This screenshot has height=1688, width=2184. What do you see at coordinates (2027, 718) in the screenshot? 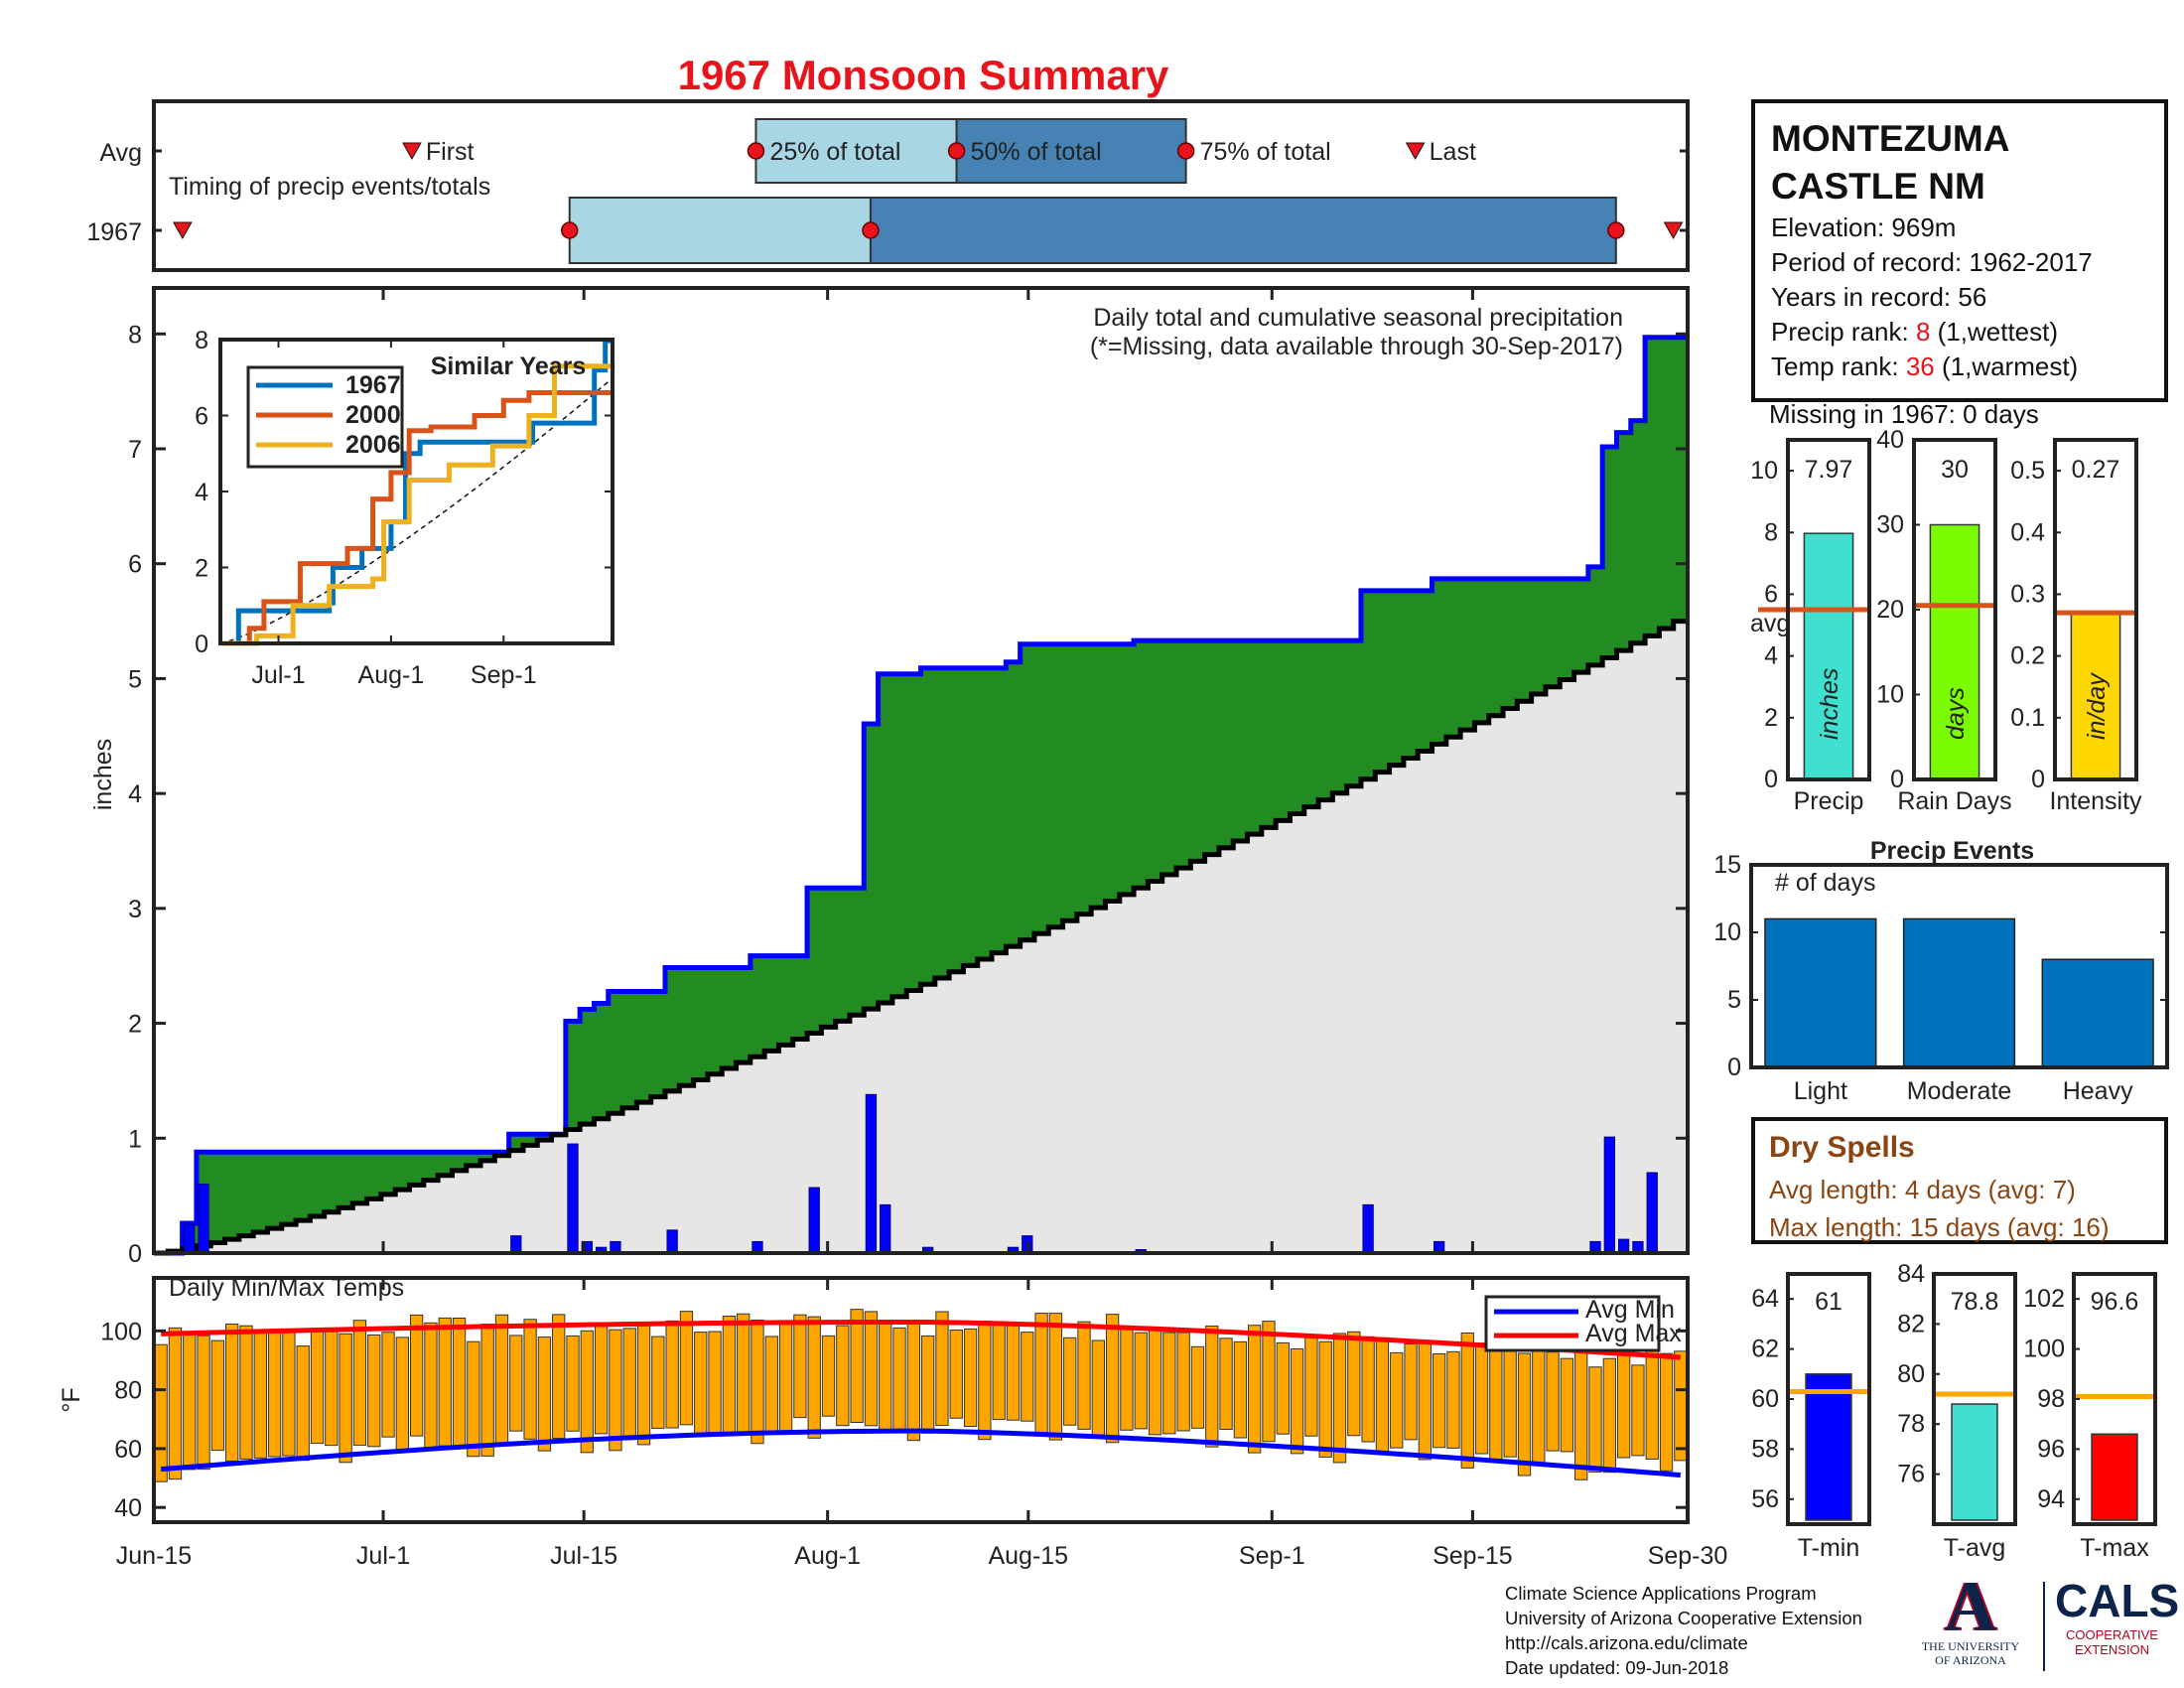
I see `season-ytick-label-2-0.1: 0.1` at bounding box center [2027, 718].